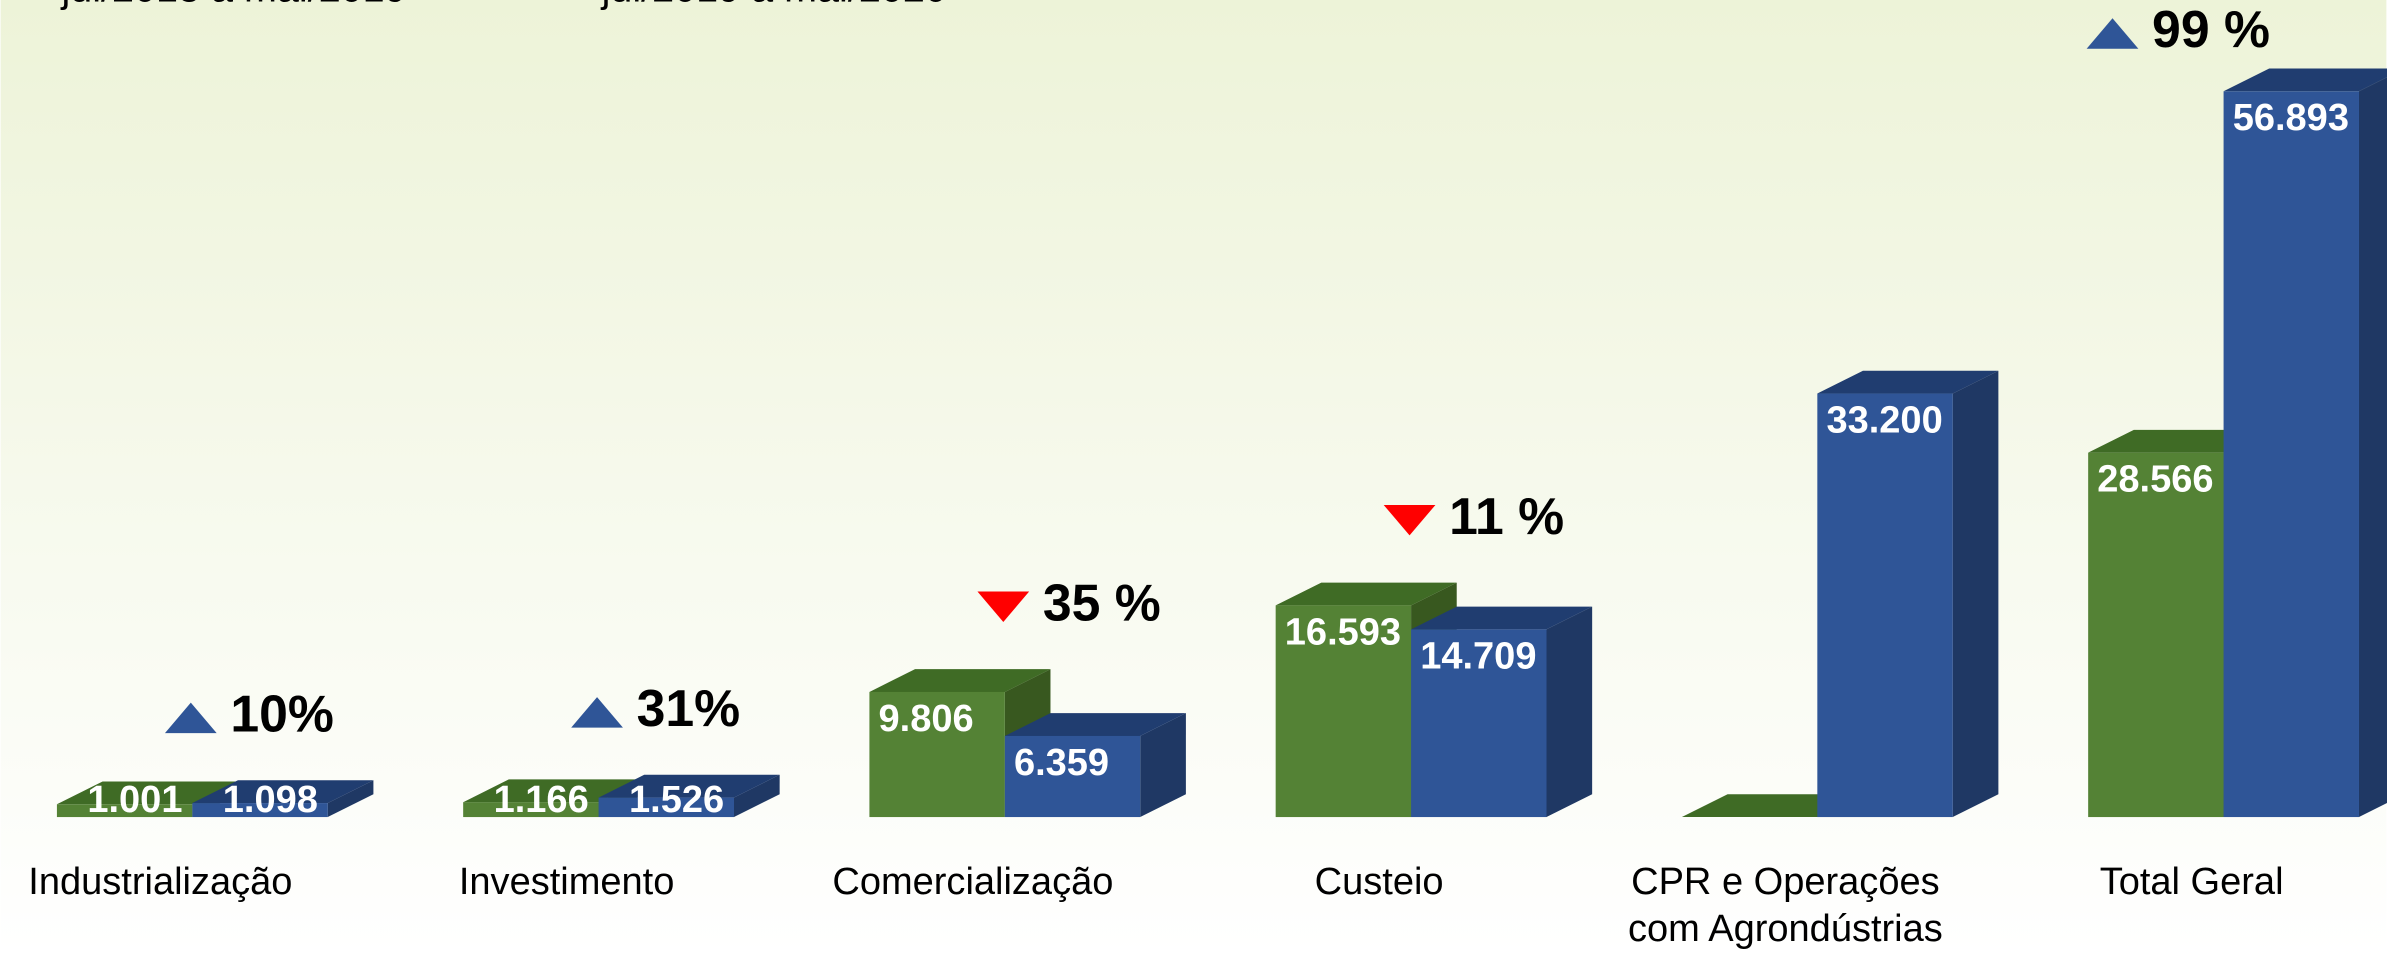 The image size is (2387, 954). What do you see at coordinates (2192, 882) in the screenshot?
I see `x-tick-label: Total Geral` at bounding box center [2192, 882].